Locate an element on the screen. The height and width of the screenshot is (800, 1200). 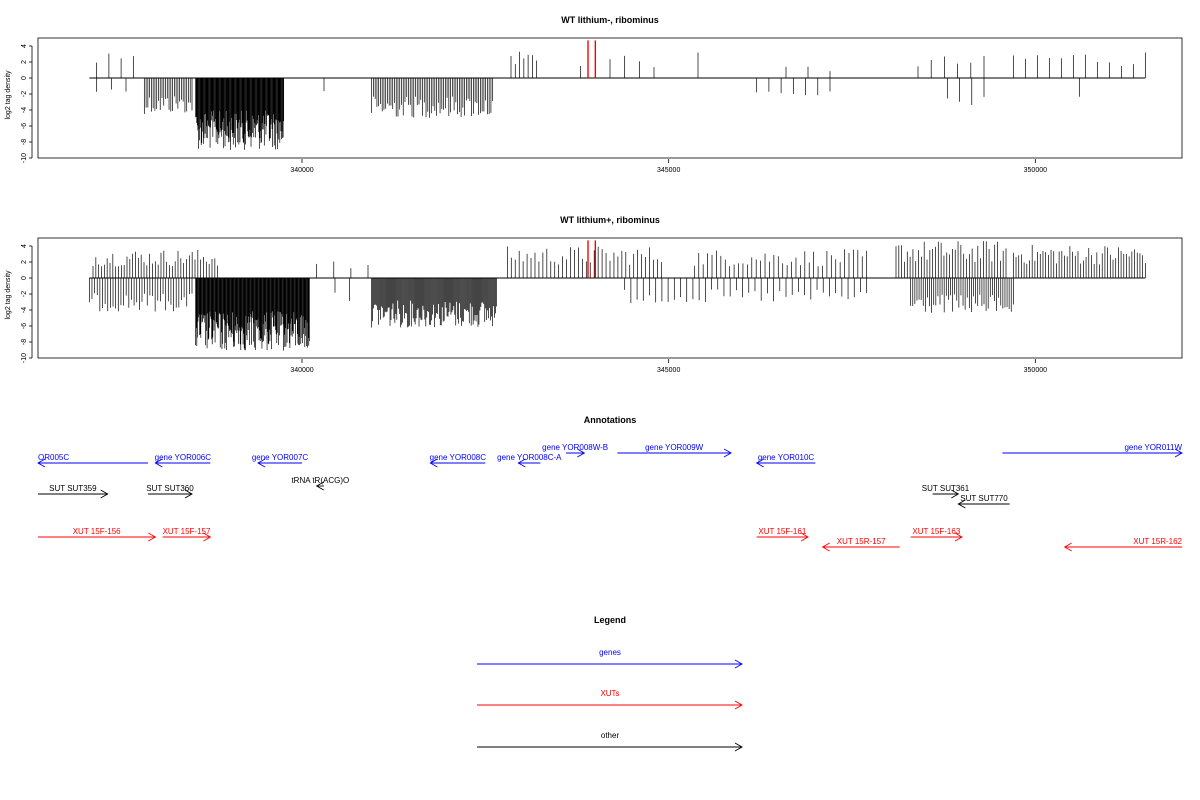
annotation-feature: XUT 15R-157 is located at coordinates (860, 544).